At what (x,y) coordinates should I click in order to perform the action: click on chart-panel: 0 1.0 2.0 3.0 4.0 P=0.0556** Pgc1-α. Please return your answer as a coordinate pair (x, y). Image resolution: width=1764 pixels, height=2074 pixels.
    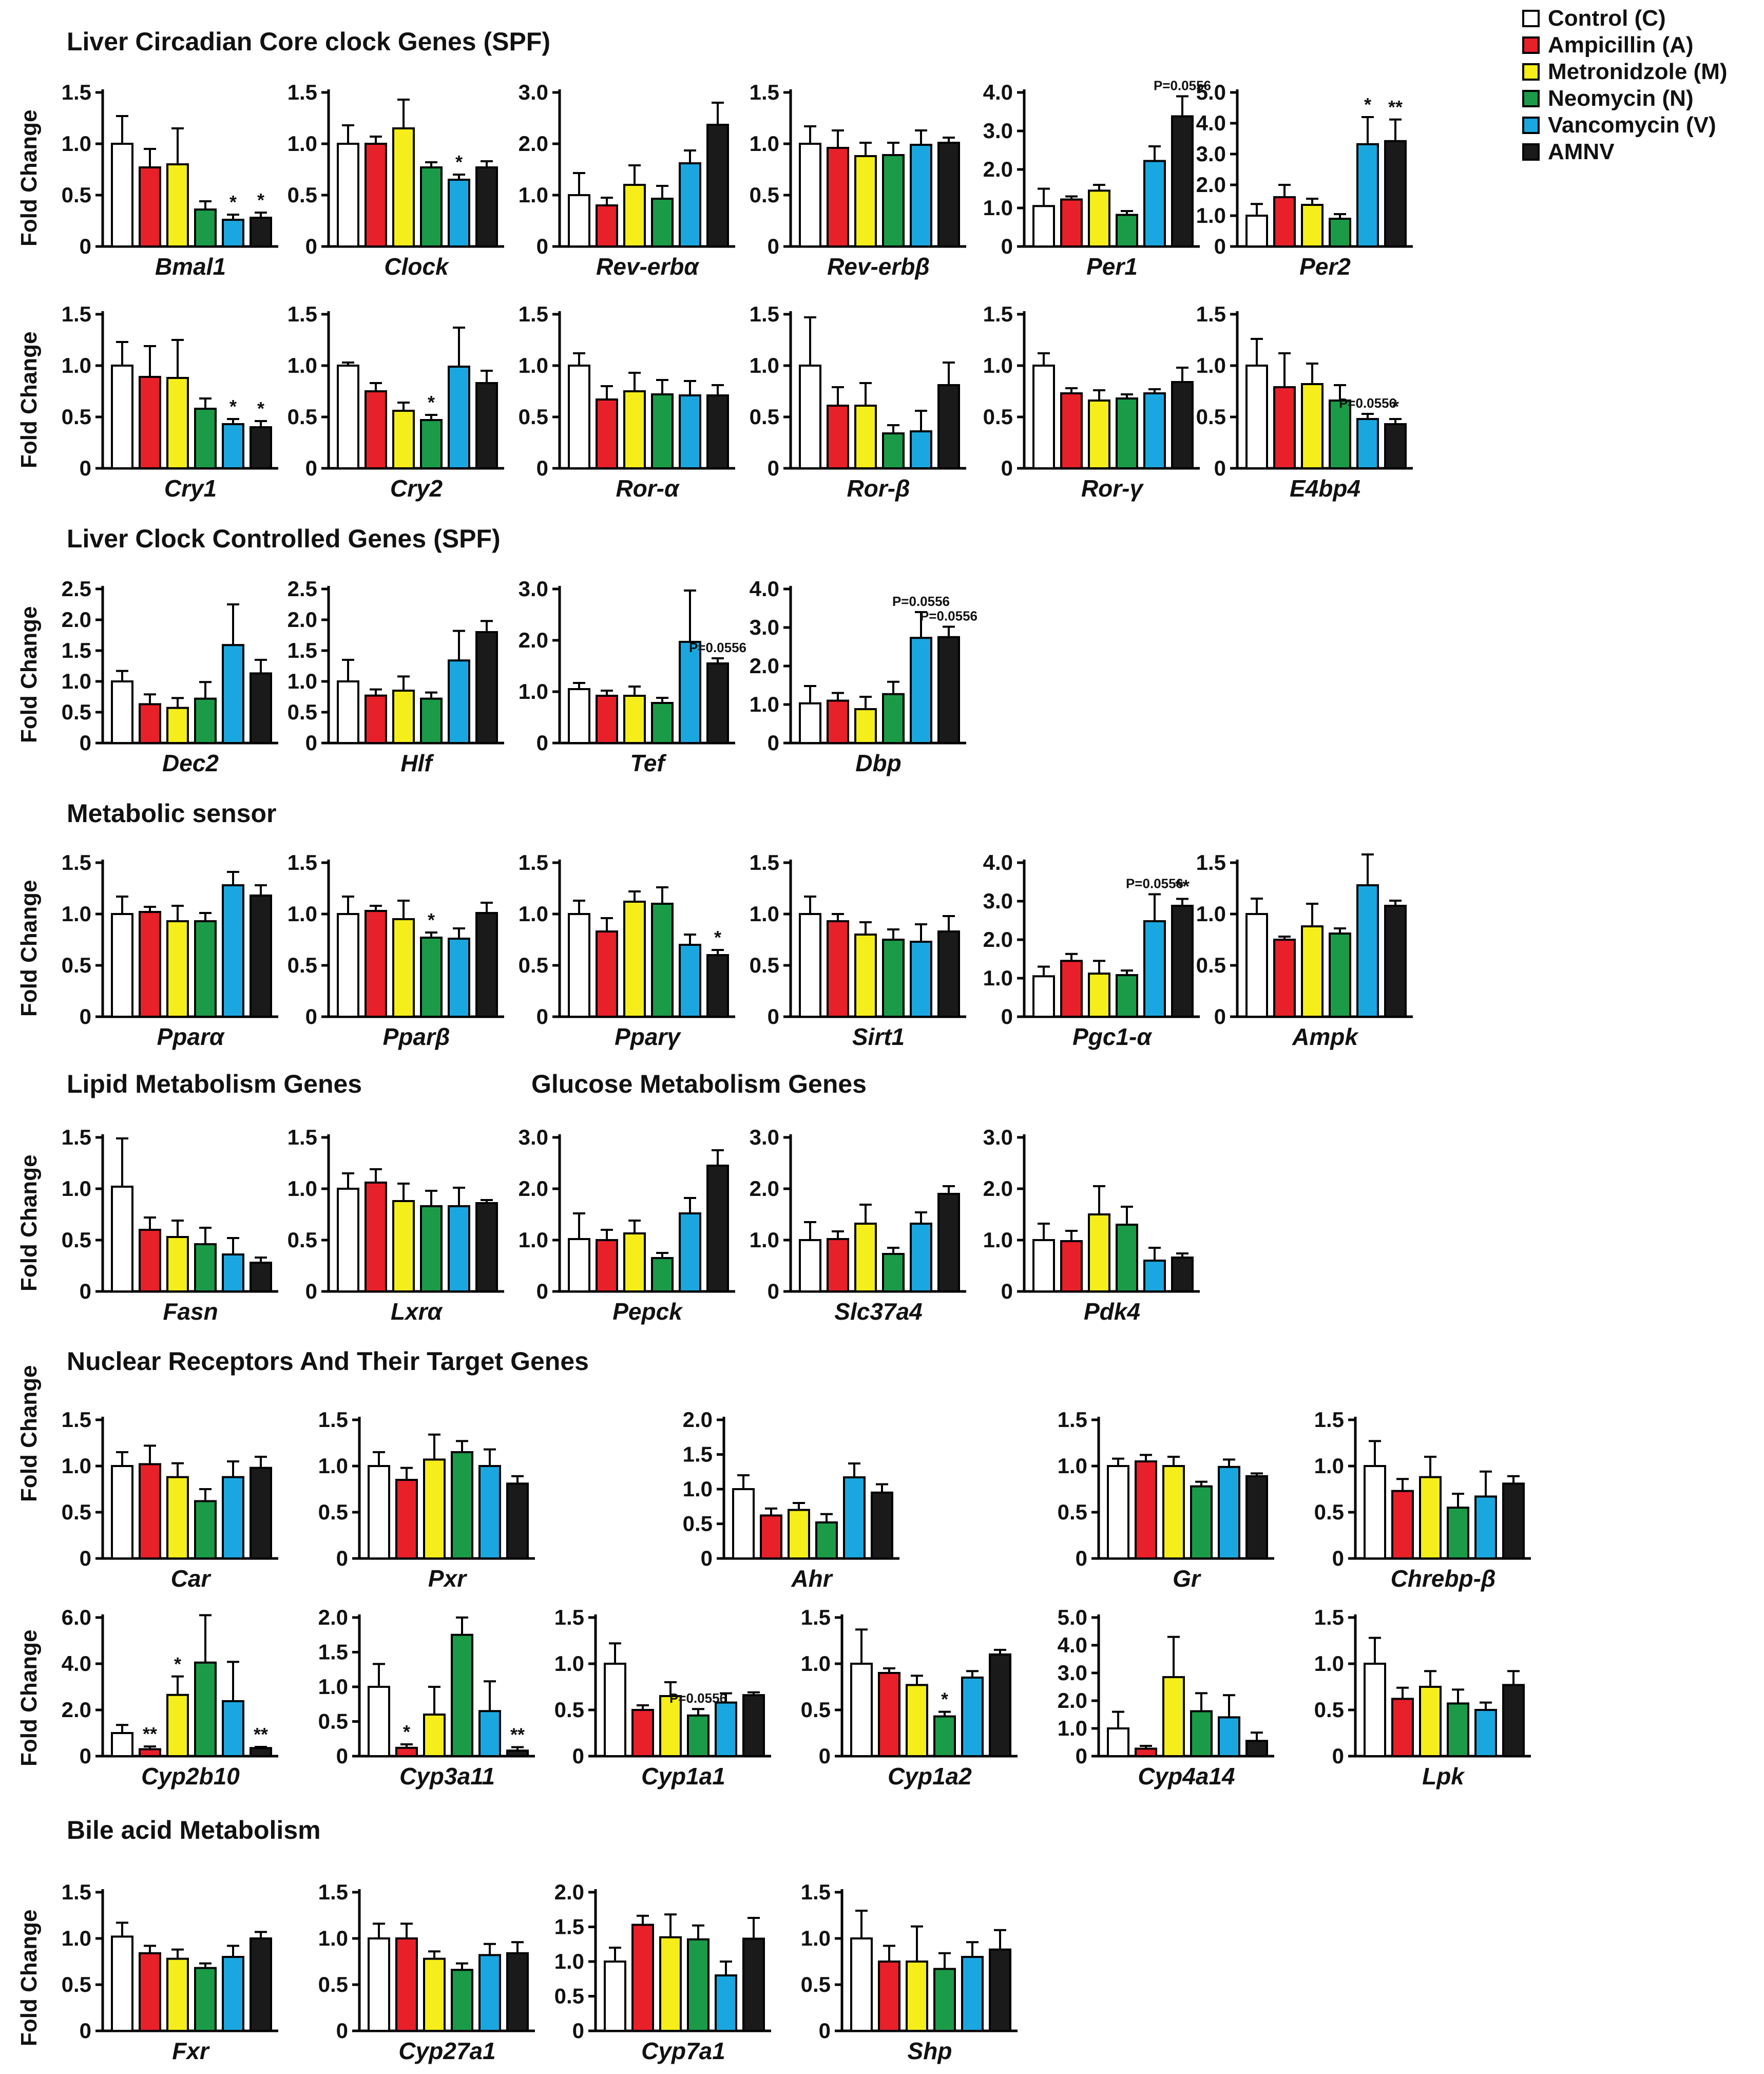
    Looking at the image, I should click on (1092, 950).